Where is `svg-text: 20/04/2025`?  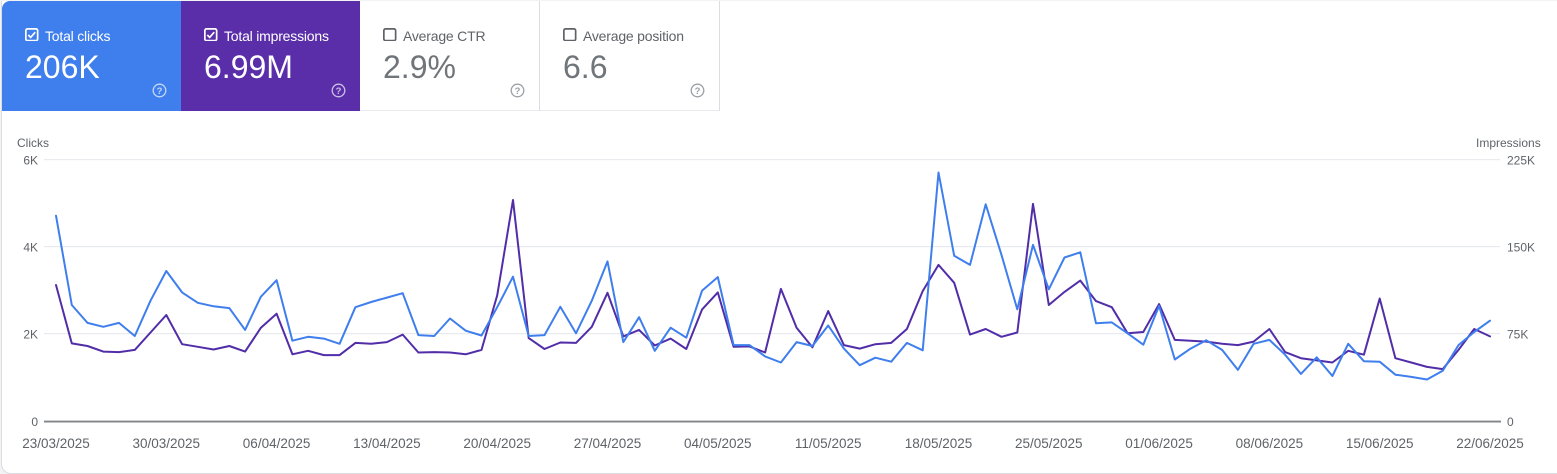
svg-text: 20/04/2025 is located at coordinates (497, 443).